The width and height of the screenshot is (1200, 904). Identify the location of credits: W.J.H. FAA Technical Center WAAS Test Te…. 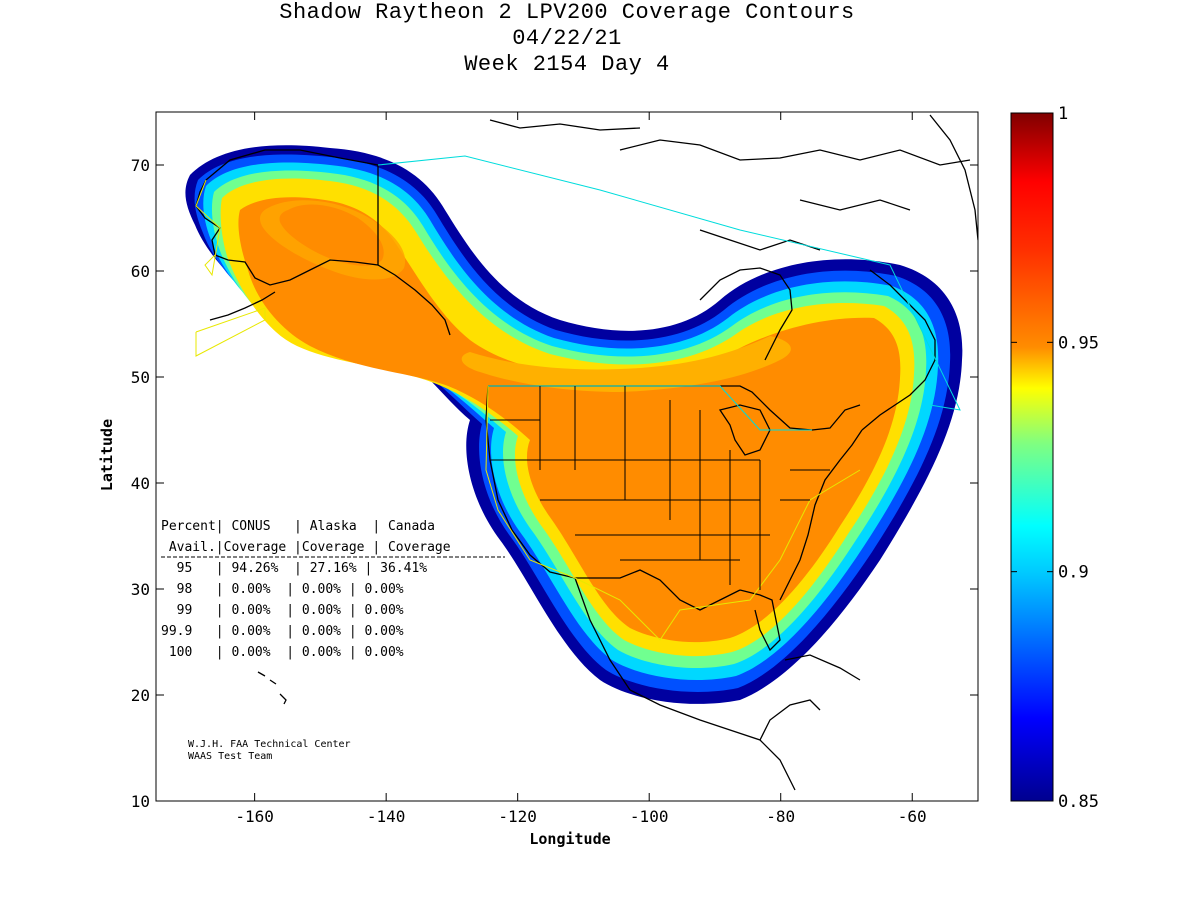
(269, 750).